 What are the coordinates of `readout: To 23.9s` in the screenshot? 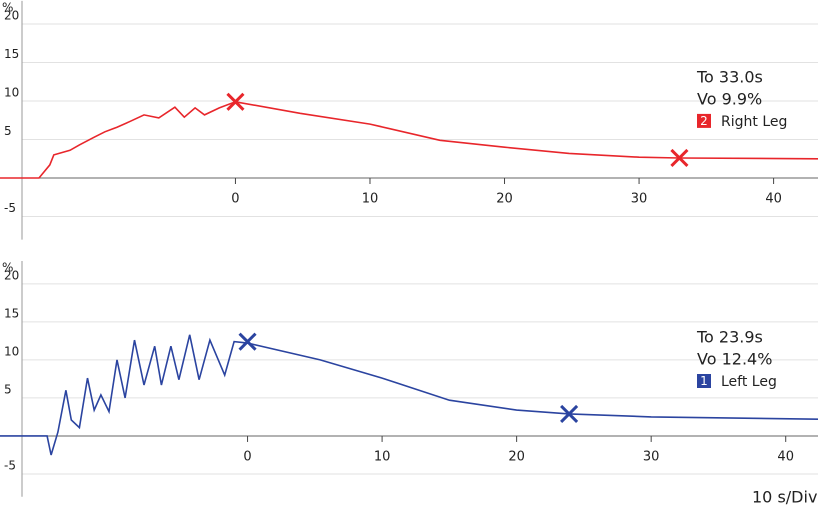 It's located at (729, 337).